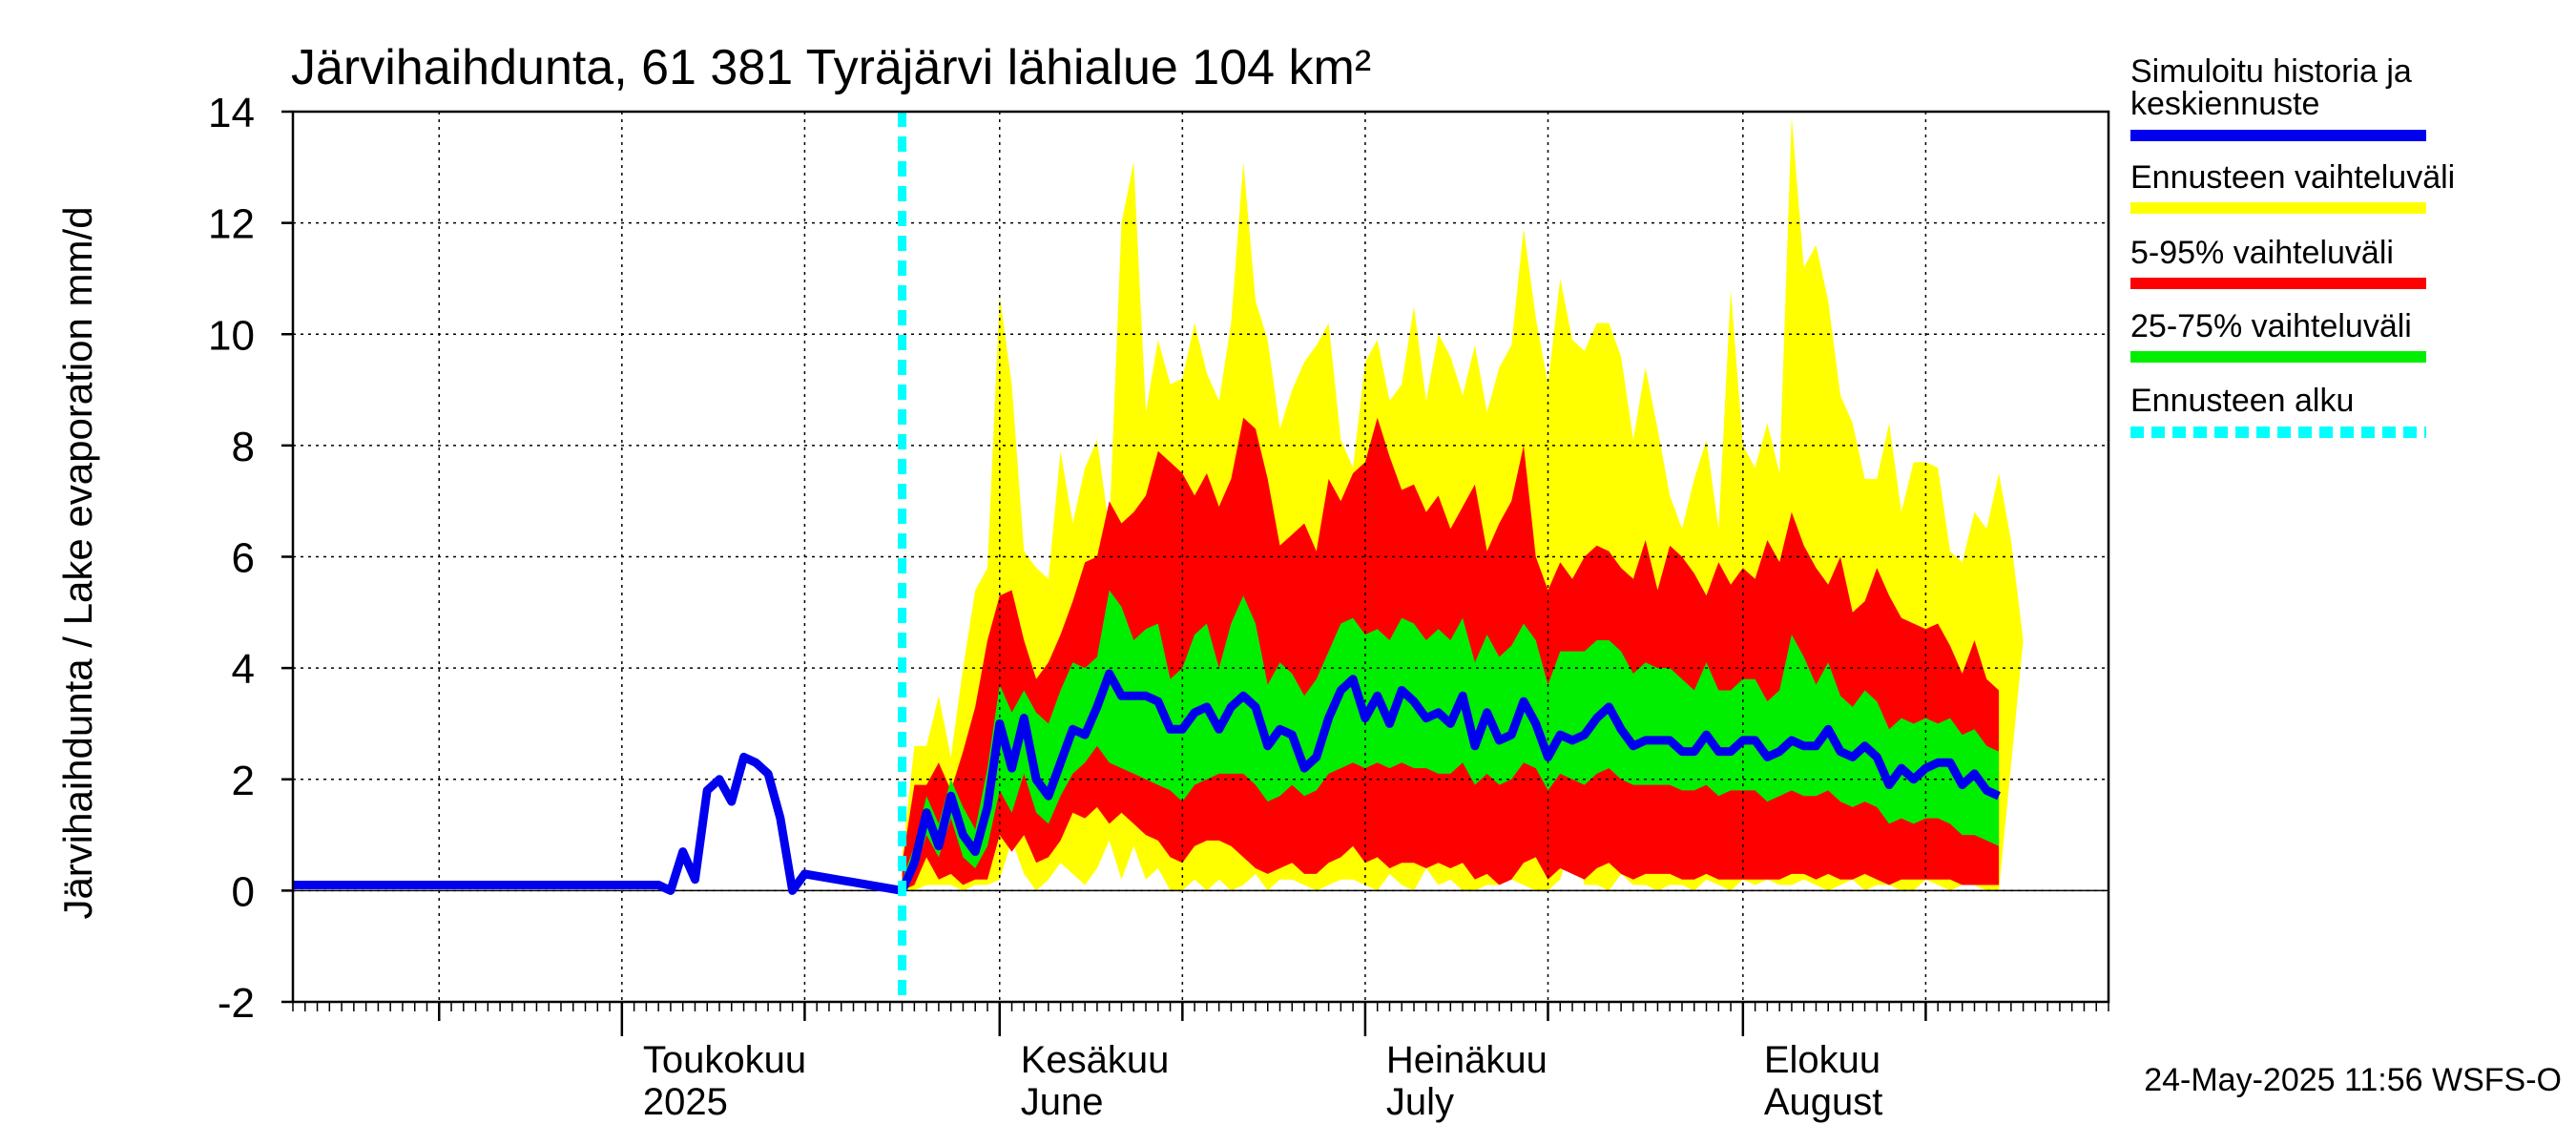 This screenshot has height=1145, width=2576. What do you see at coordinates (243, 892) in the screenshot?
I see `y-tick-label: 0` at bounding box center [243, 892].